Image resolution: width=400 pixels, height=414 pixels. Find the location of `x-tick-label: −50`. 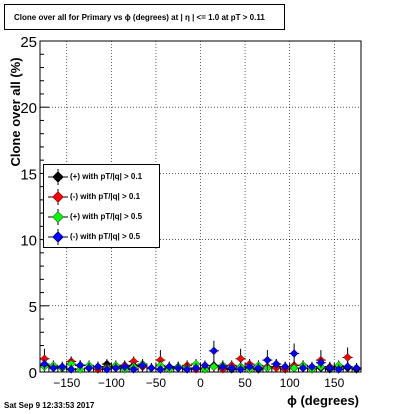

x-tick-label: −50 is located at coordinates (156, 383).